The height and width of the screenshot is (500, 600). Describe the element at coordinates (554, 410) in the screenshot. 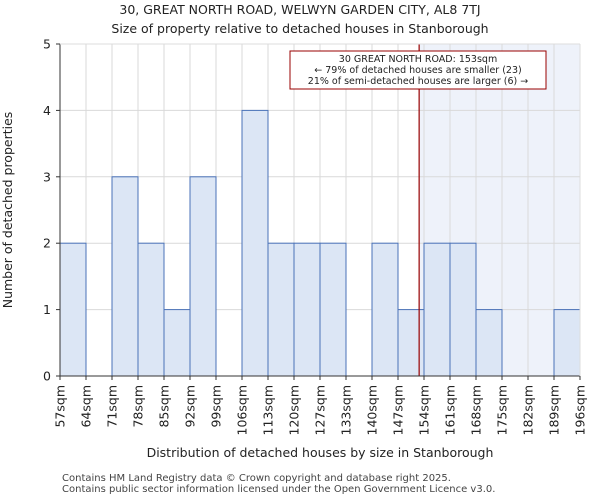

I see `x-tick-label: 189sqm` at that location.